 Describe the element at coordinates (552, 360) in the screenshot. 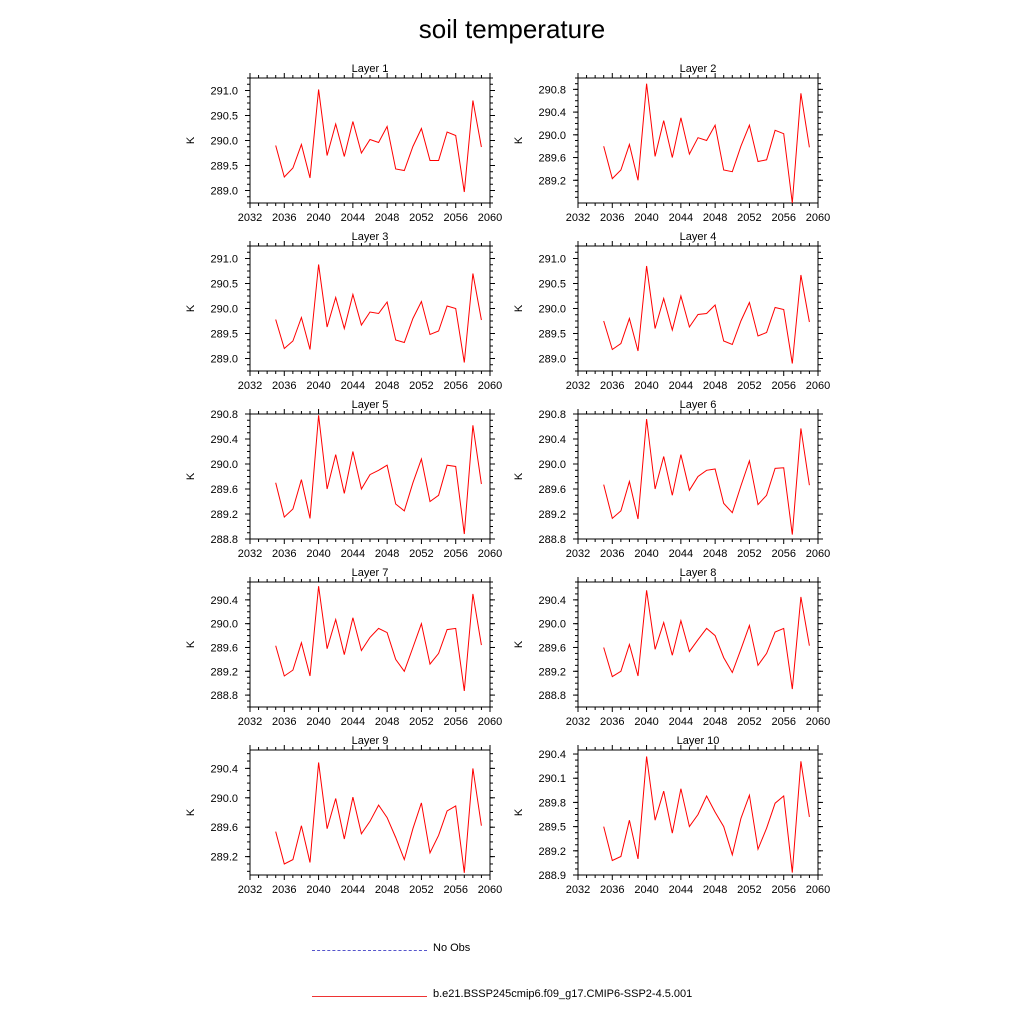

I see `y-tick-label: 289.0` at that location.